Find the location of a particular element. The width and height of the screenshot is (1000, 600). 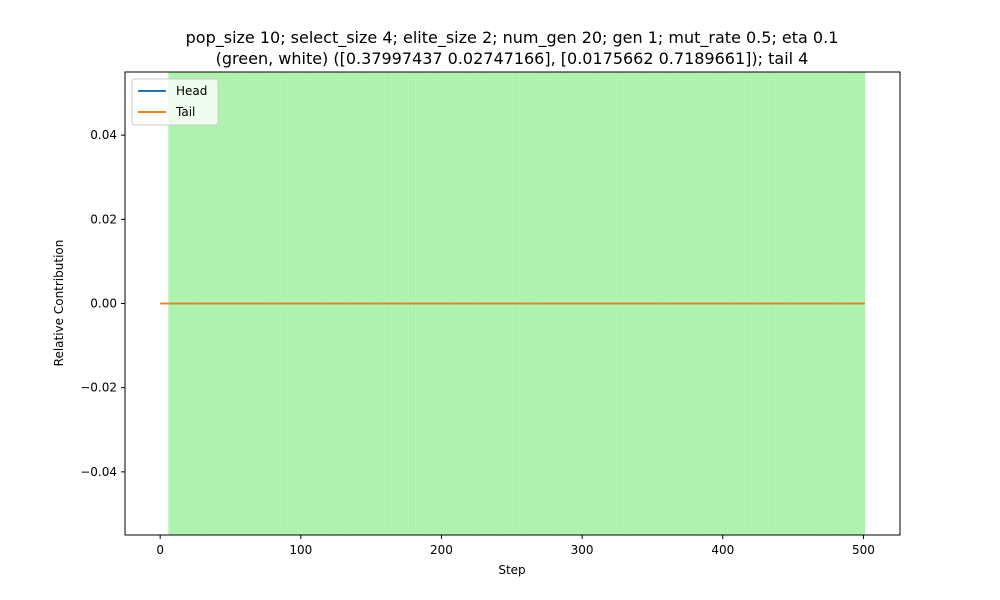

y-tick-label: 0.00 is located at coordinates (103, 304).